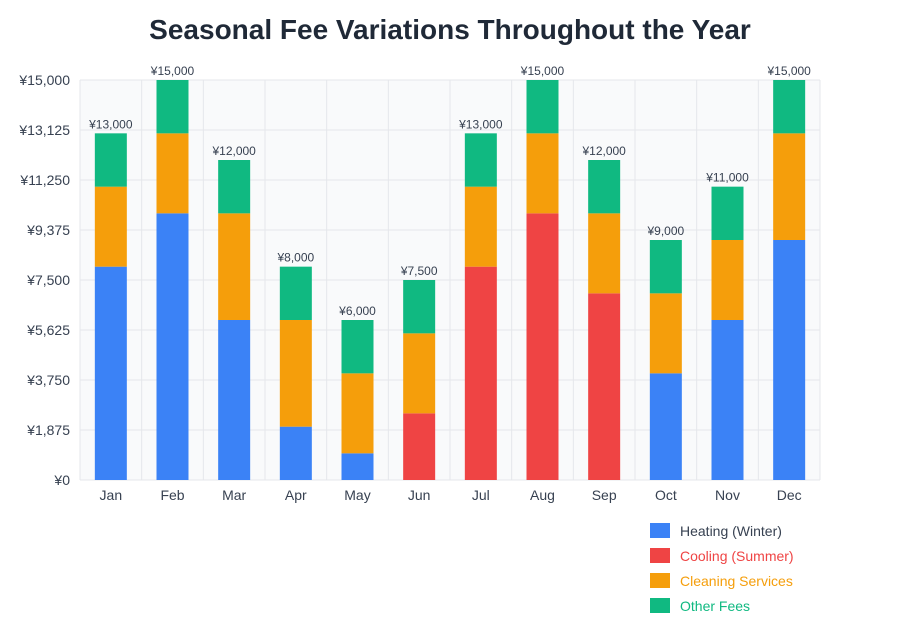 The height and width of the screenshot is (618, 900). Describe the element at coordinates (481, 495) in the screenshot. I see `x-tick-label: Jul` at that location.